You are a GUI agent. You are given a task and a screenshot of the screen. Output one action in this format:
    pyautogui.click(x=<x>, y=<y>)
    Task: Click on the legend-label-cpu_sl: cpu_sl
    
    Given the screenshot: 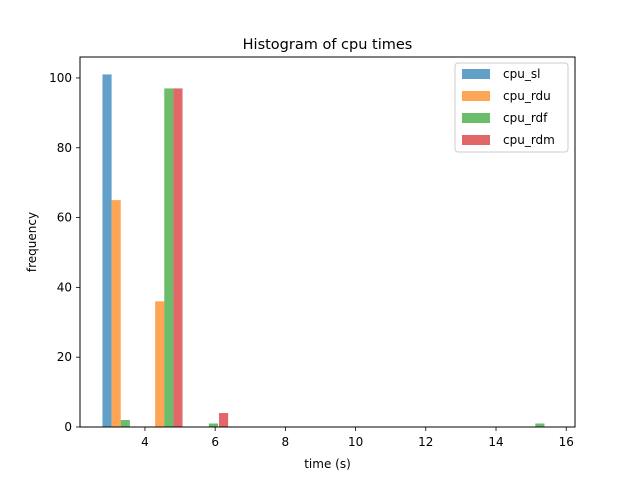 What is the action you would take?
    pyautogui.click(x=521, y=74)
    